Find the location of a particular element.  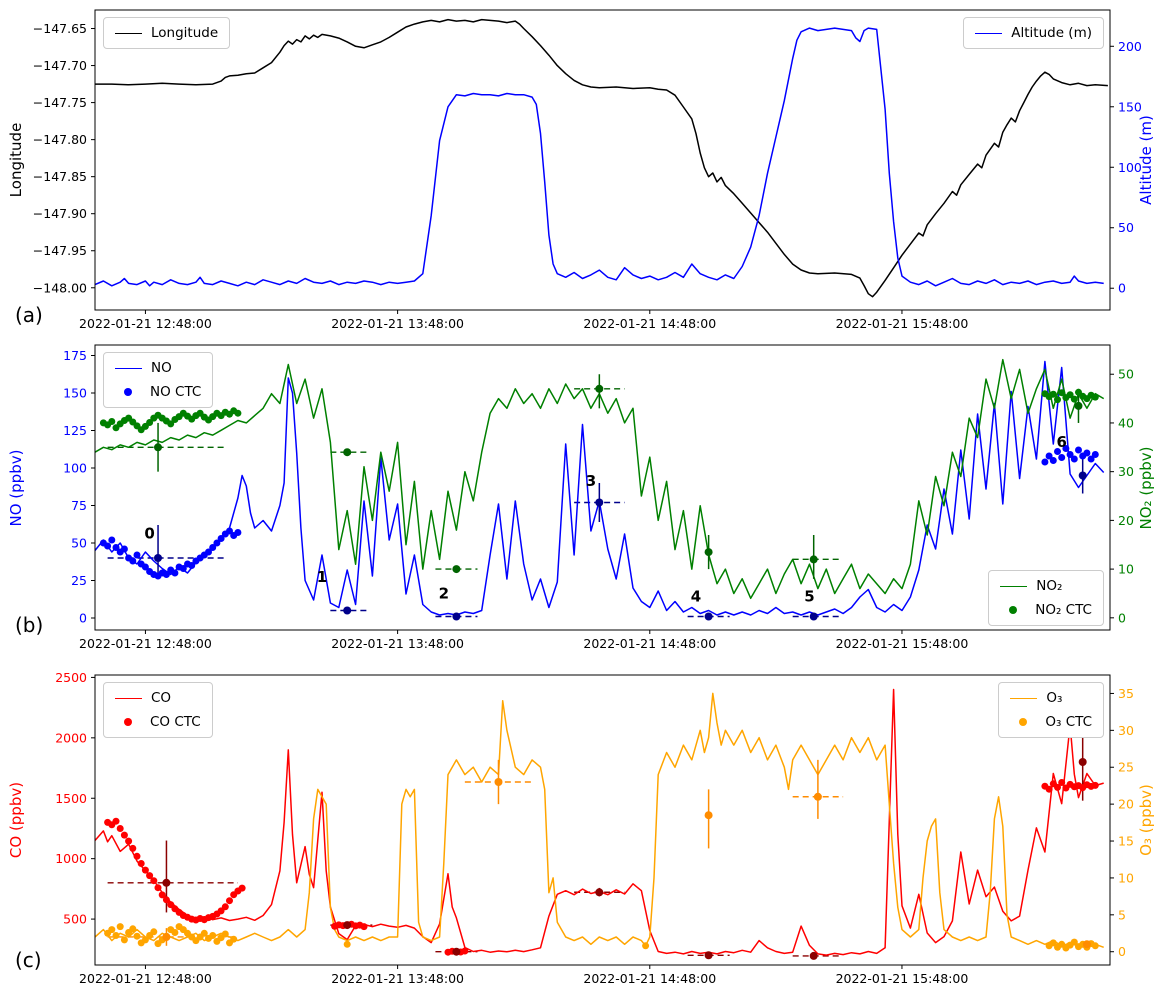

y-axis-label-altitude: Altitude (m) is located at coordinates (1146, 160).